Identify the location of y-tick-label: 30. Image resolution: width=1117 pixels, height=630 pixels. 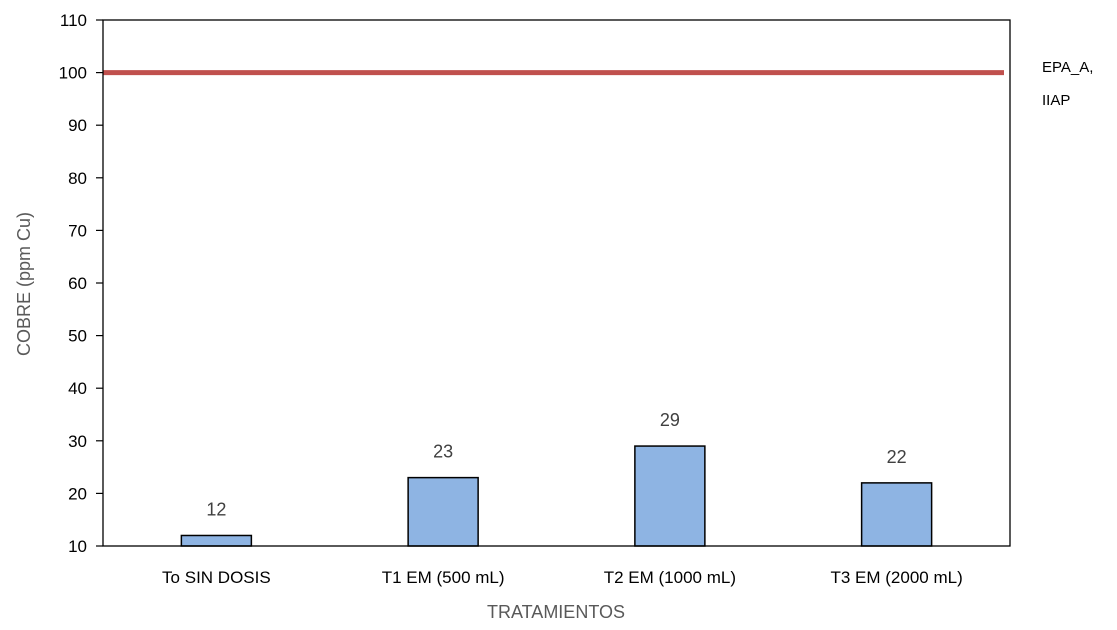
(77, 441).